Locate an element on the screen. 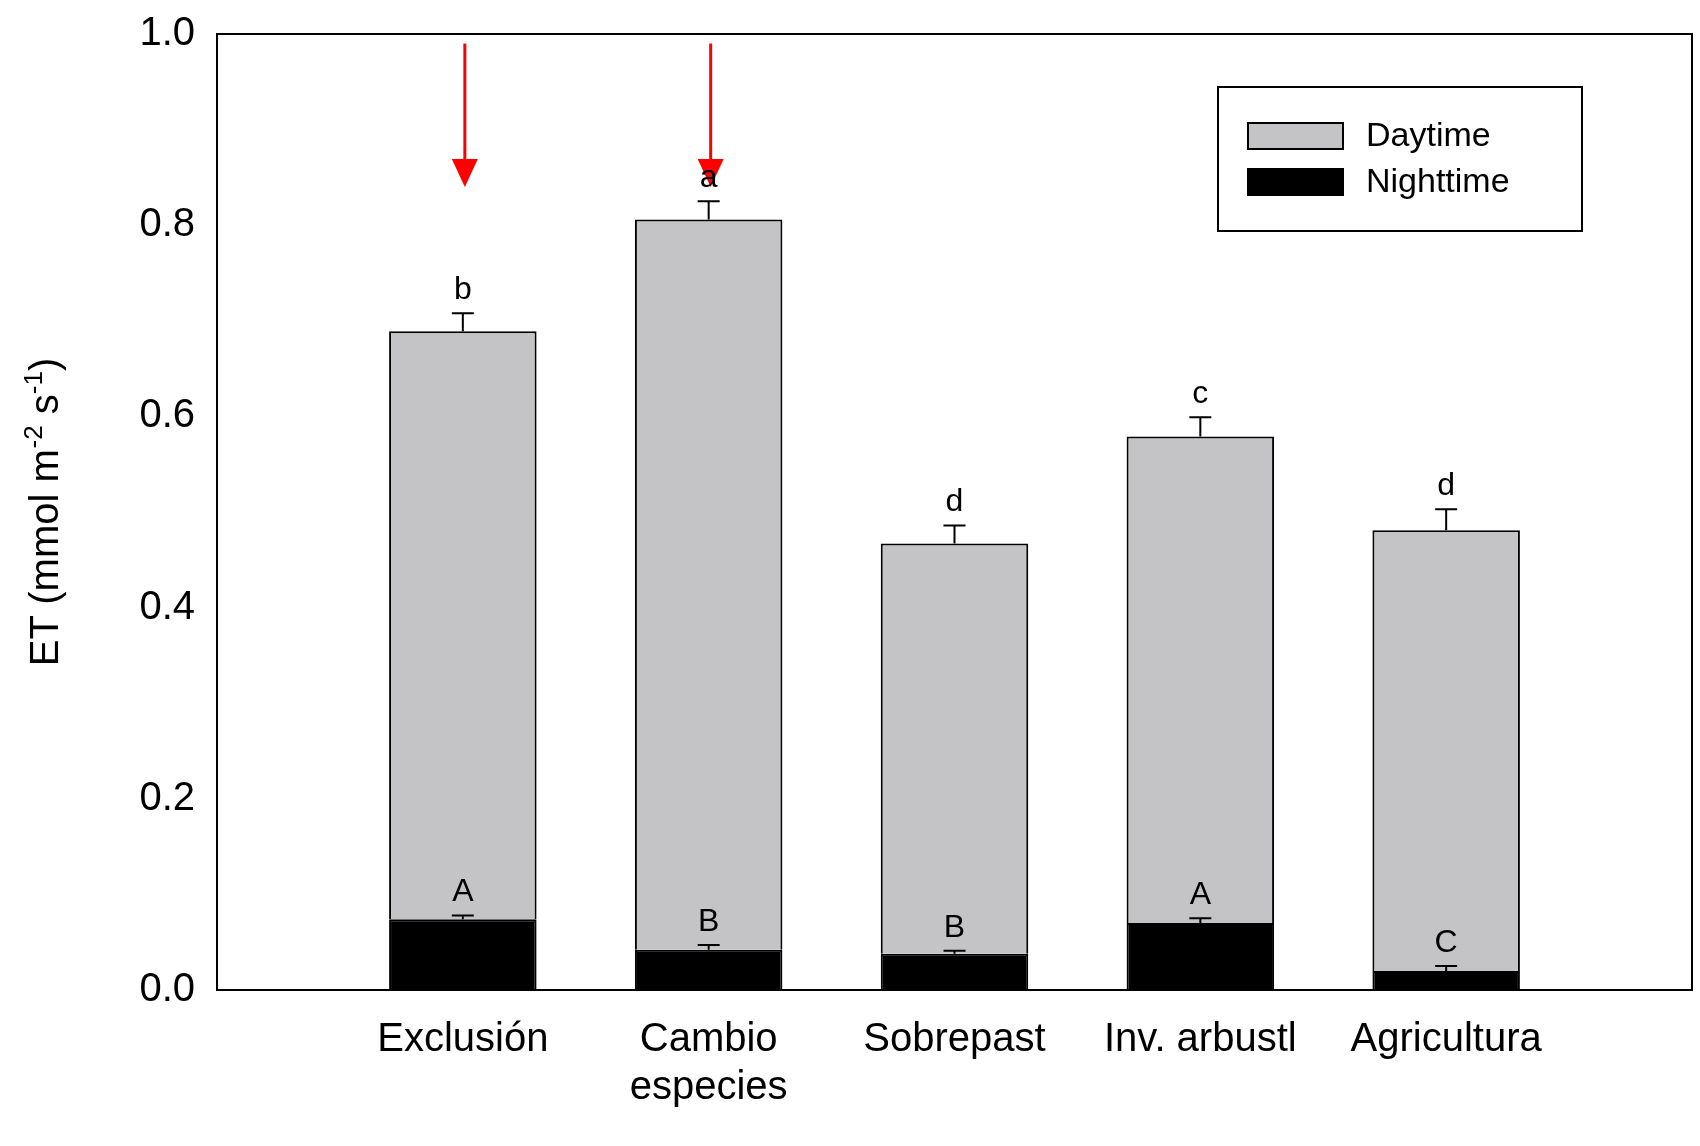  y-tick-label: 0.6 is located at coordinates (167, 413).